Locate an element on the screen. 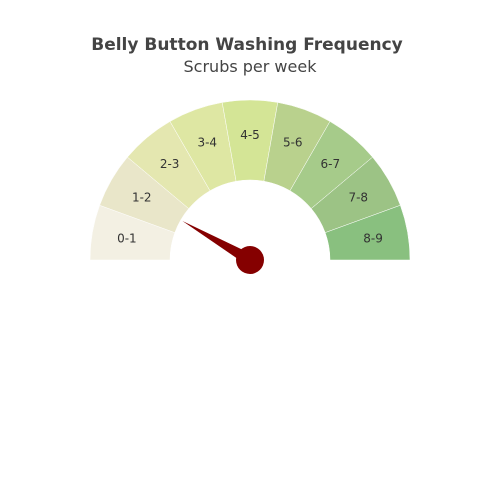 The height and width of the screenshot is (500, 500). gauge-segment is located at coordinates (367, 232).